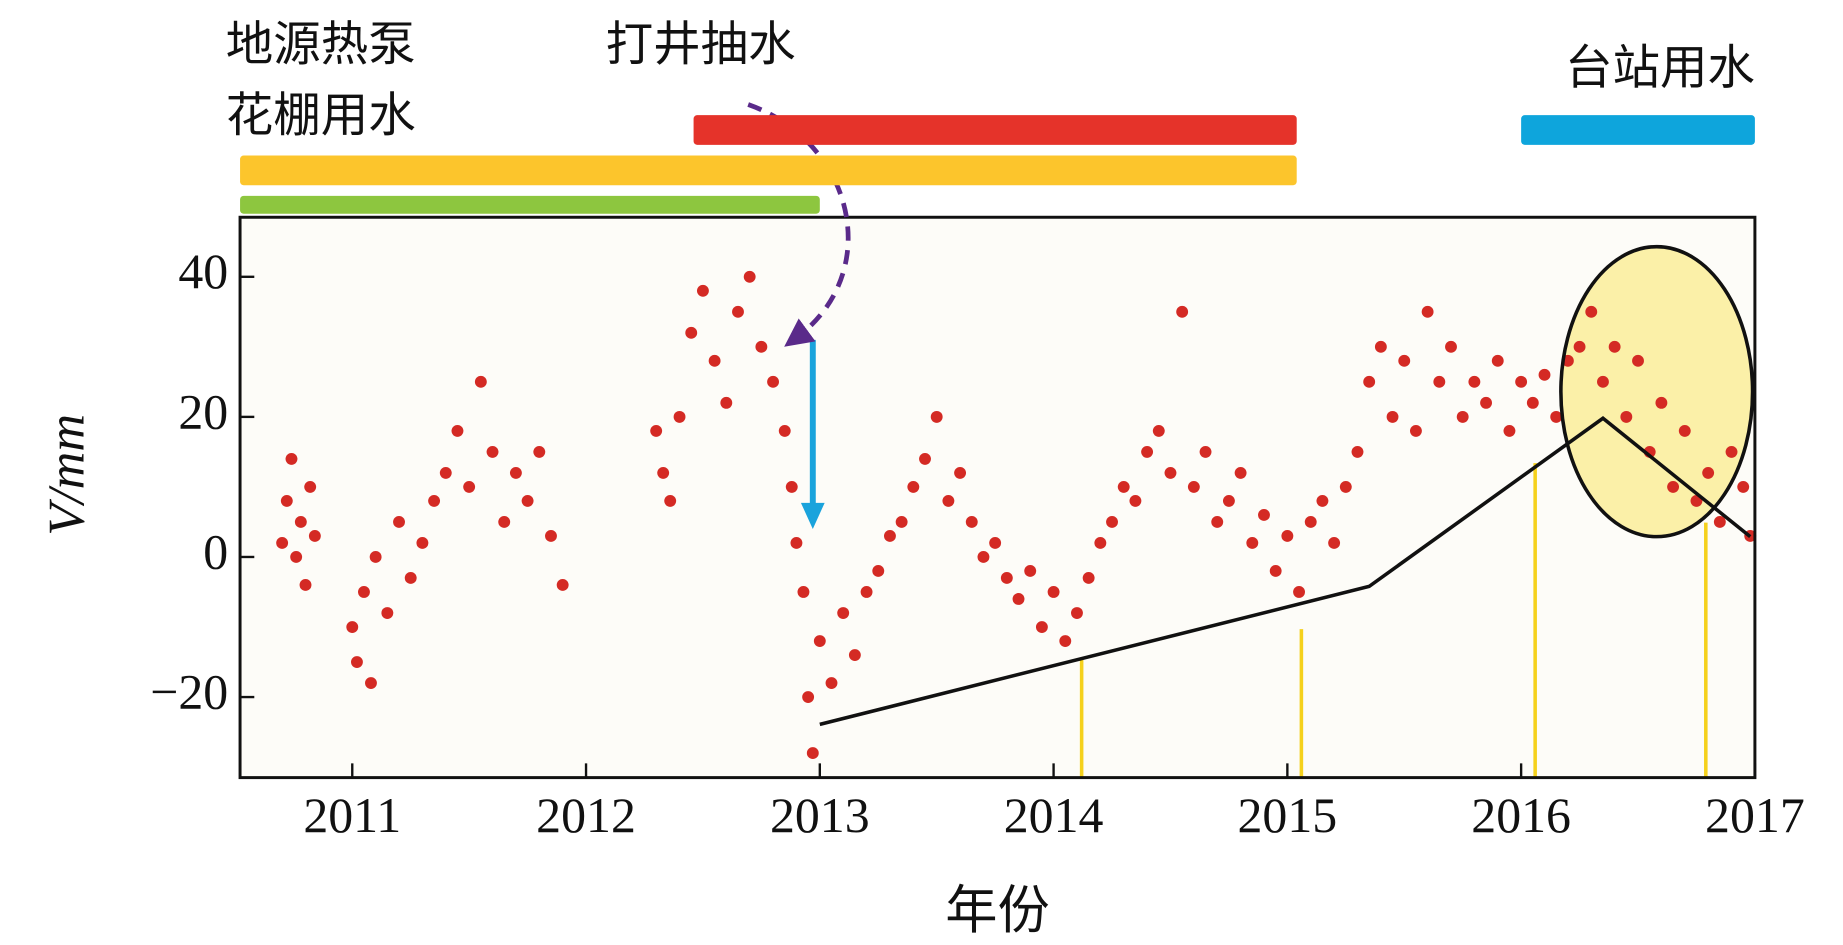 The width and height of the screenshot is (1843, 945). Describe the element at coordinates (820, 815) in the screenshot. I see `x-tick-label: 2013` at that location.